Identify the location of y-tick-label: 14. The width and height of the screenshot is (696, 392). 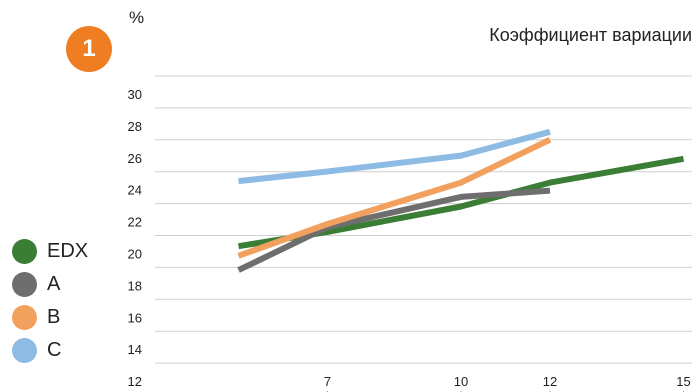
(135, 349).